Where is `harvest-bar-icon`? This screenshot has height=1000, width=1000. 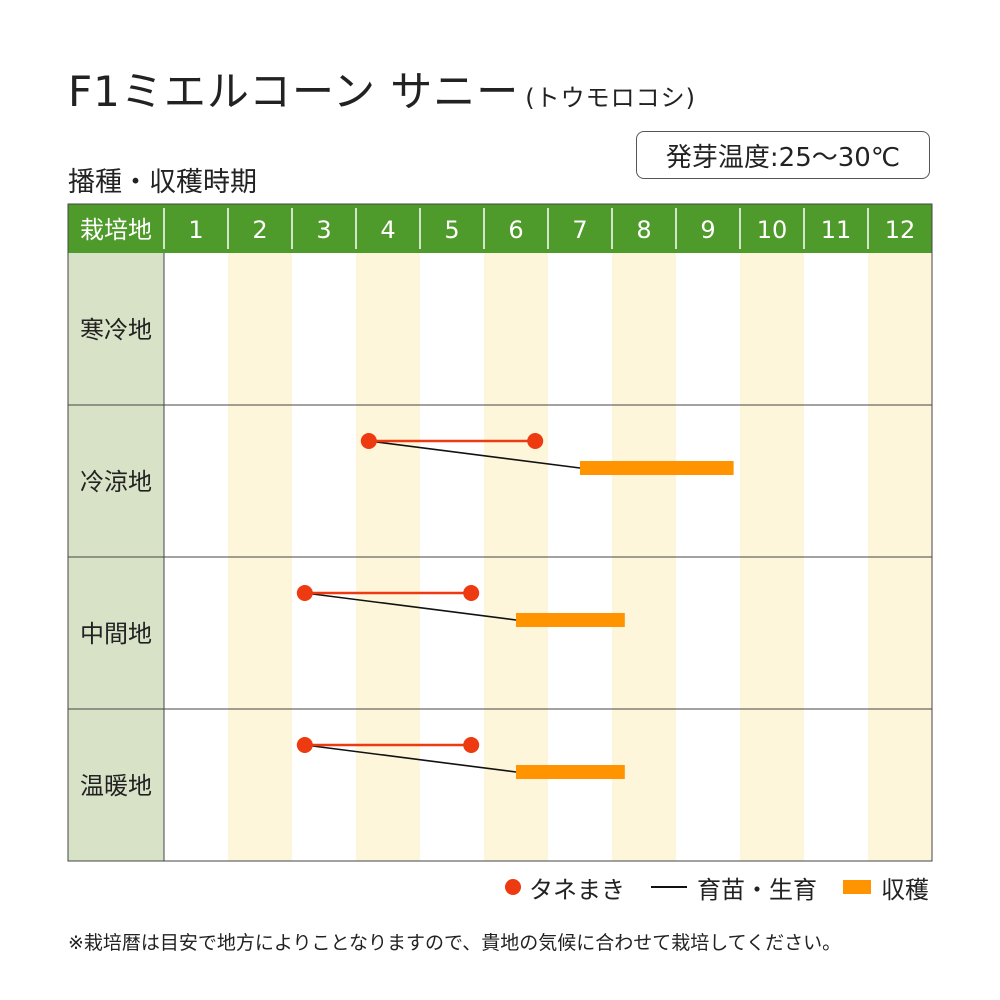
harvest-bar-icon is located at coordinates (857, 887).